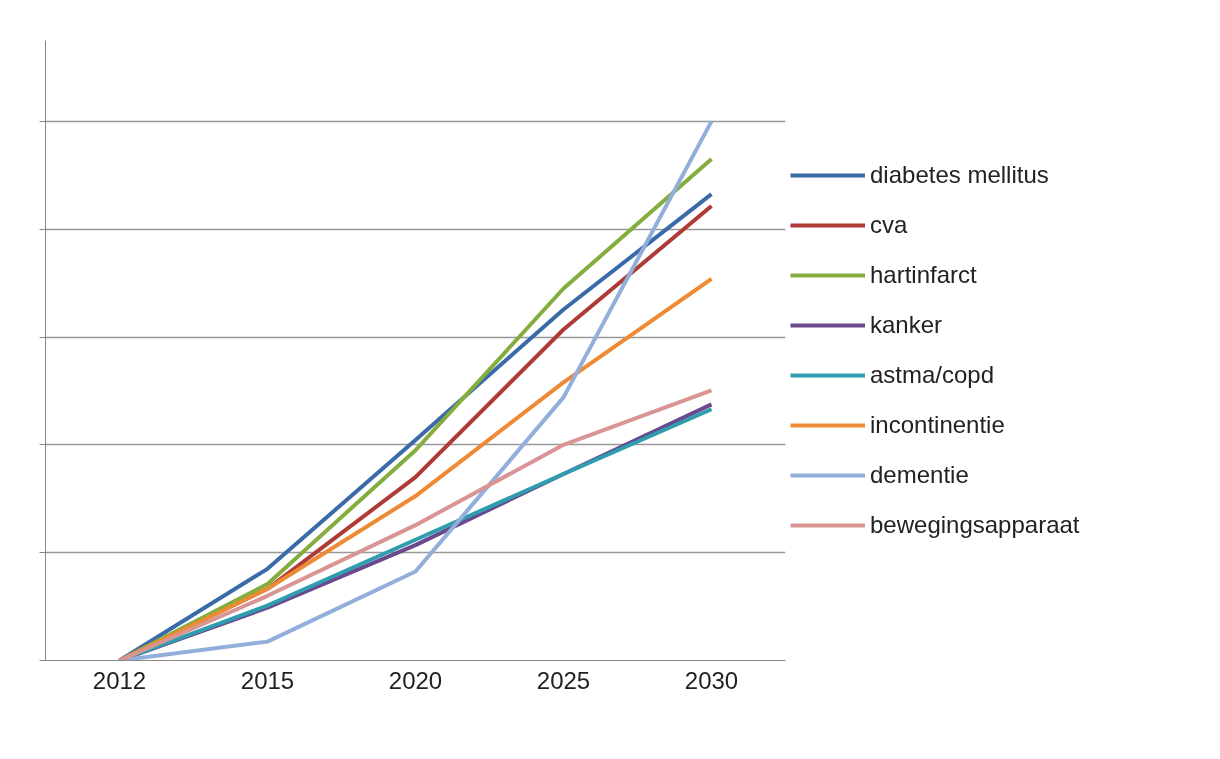 The height and width of the screenshot is (759, 1220). I want to click on x-tick-label: 2030, so click(711, 680).